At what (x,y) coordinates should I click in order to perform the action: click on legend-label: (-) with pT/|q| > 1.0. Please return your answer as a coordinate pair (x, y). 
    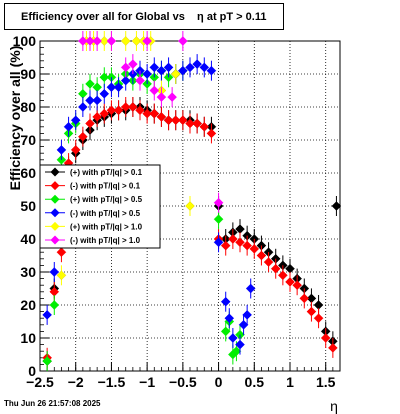
    Looking at the image, I should click on (105, 240).